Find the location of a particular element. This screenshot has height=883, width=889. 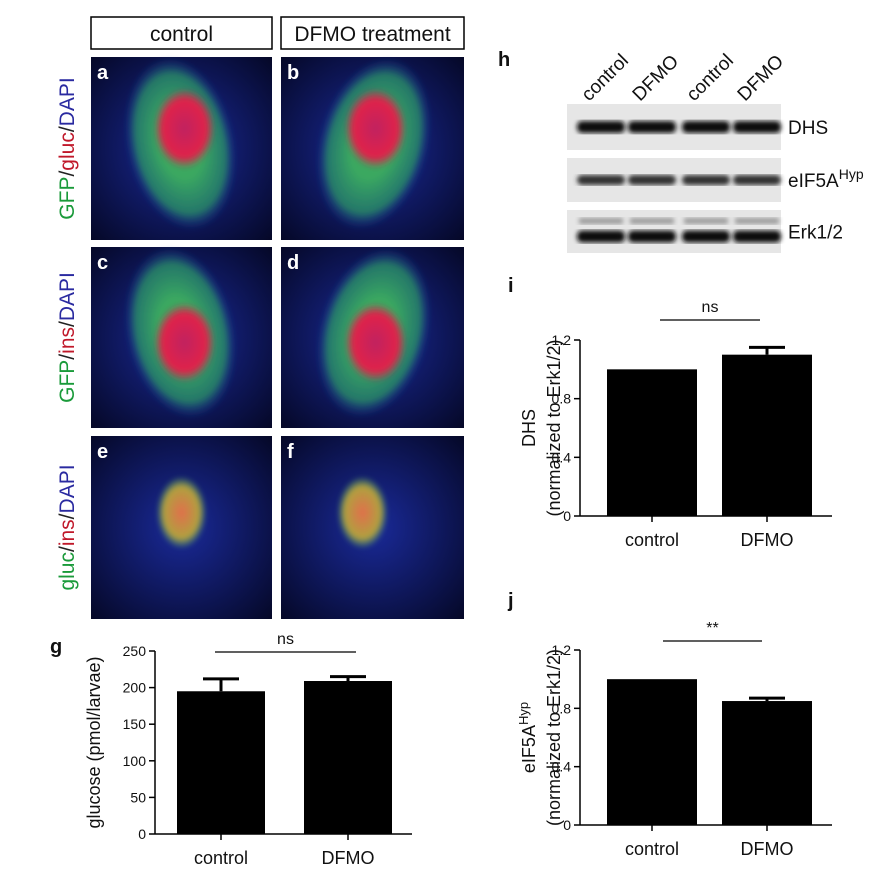

band-label: eIF5AHyp is located at coordinates (826, 179).